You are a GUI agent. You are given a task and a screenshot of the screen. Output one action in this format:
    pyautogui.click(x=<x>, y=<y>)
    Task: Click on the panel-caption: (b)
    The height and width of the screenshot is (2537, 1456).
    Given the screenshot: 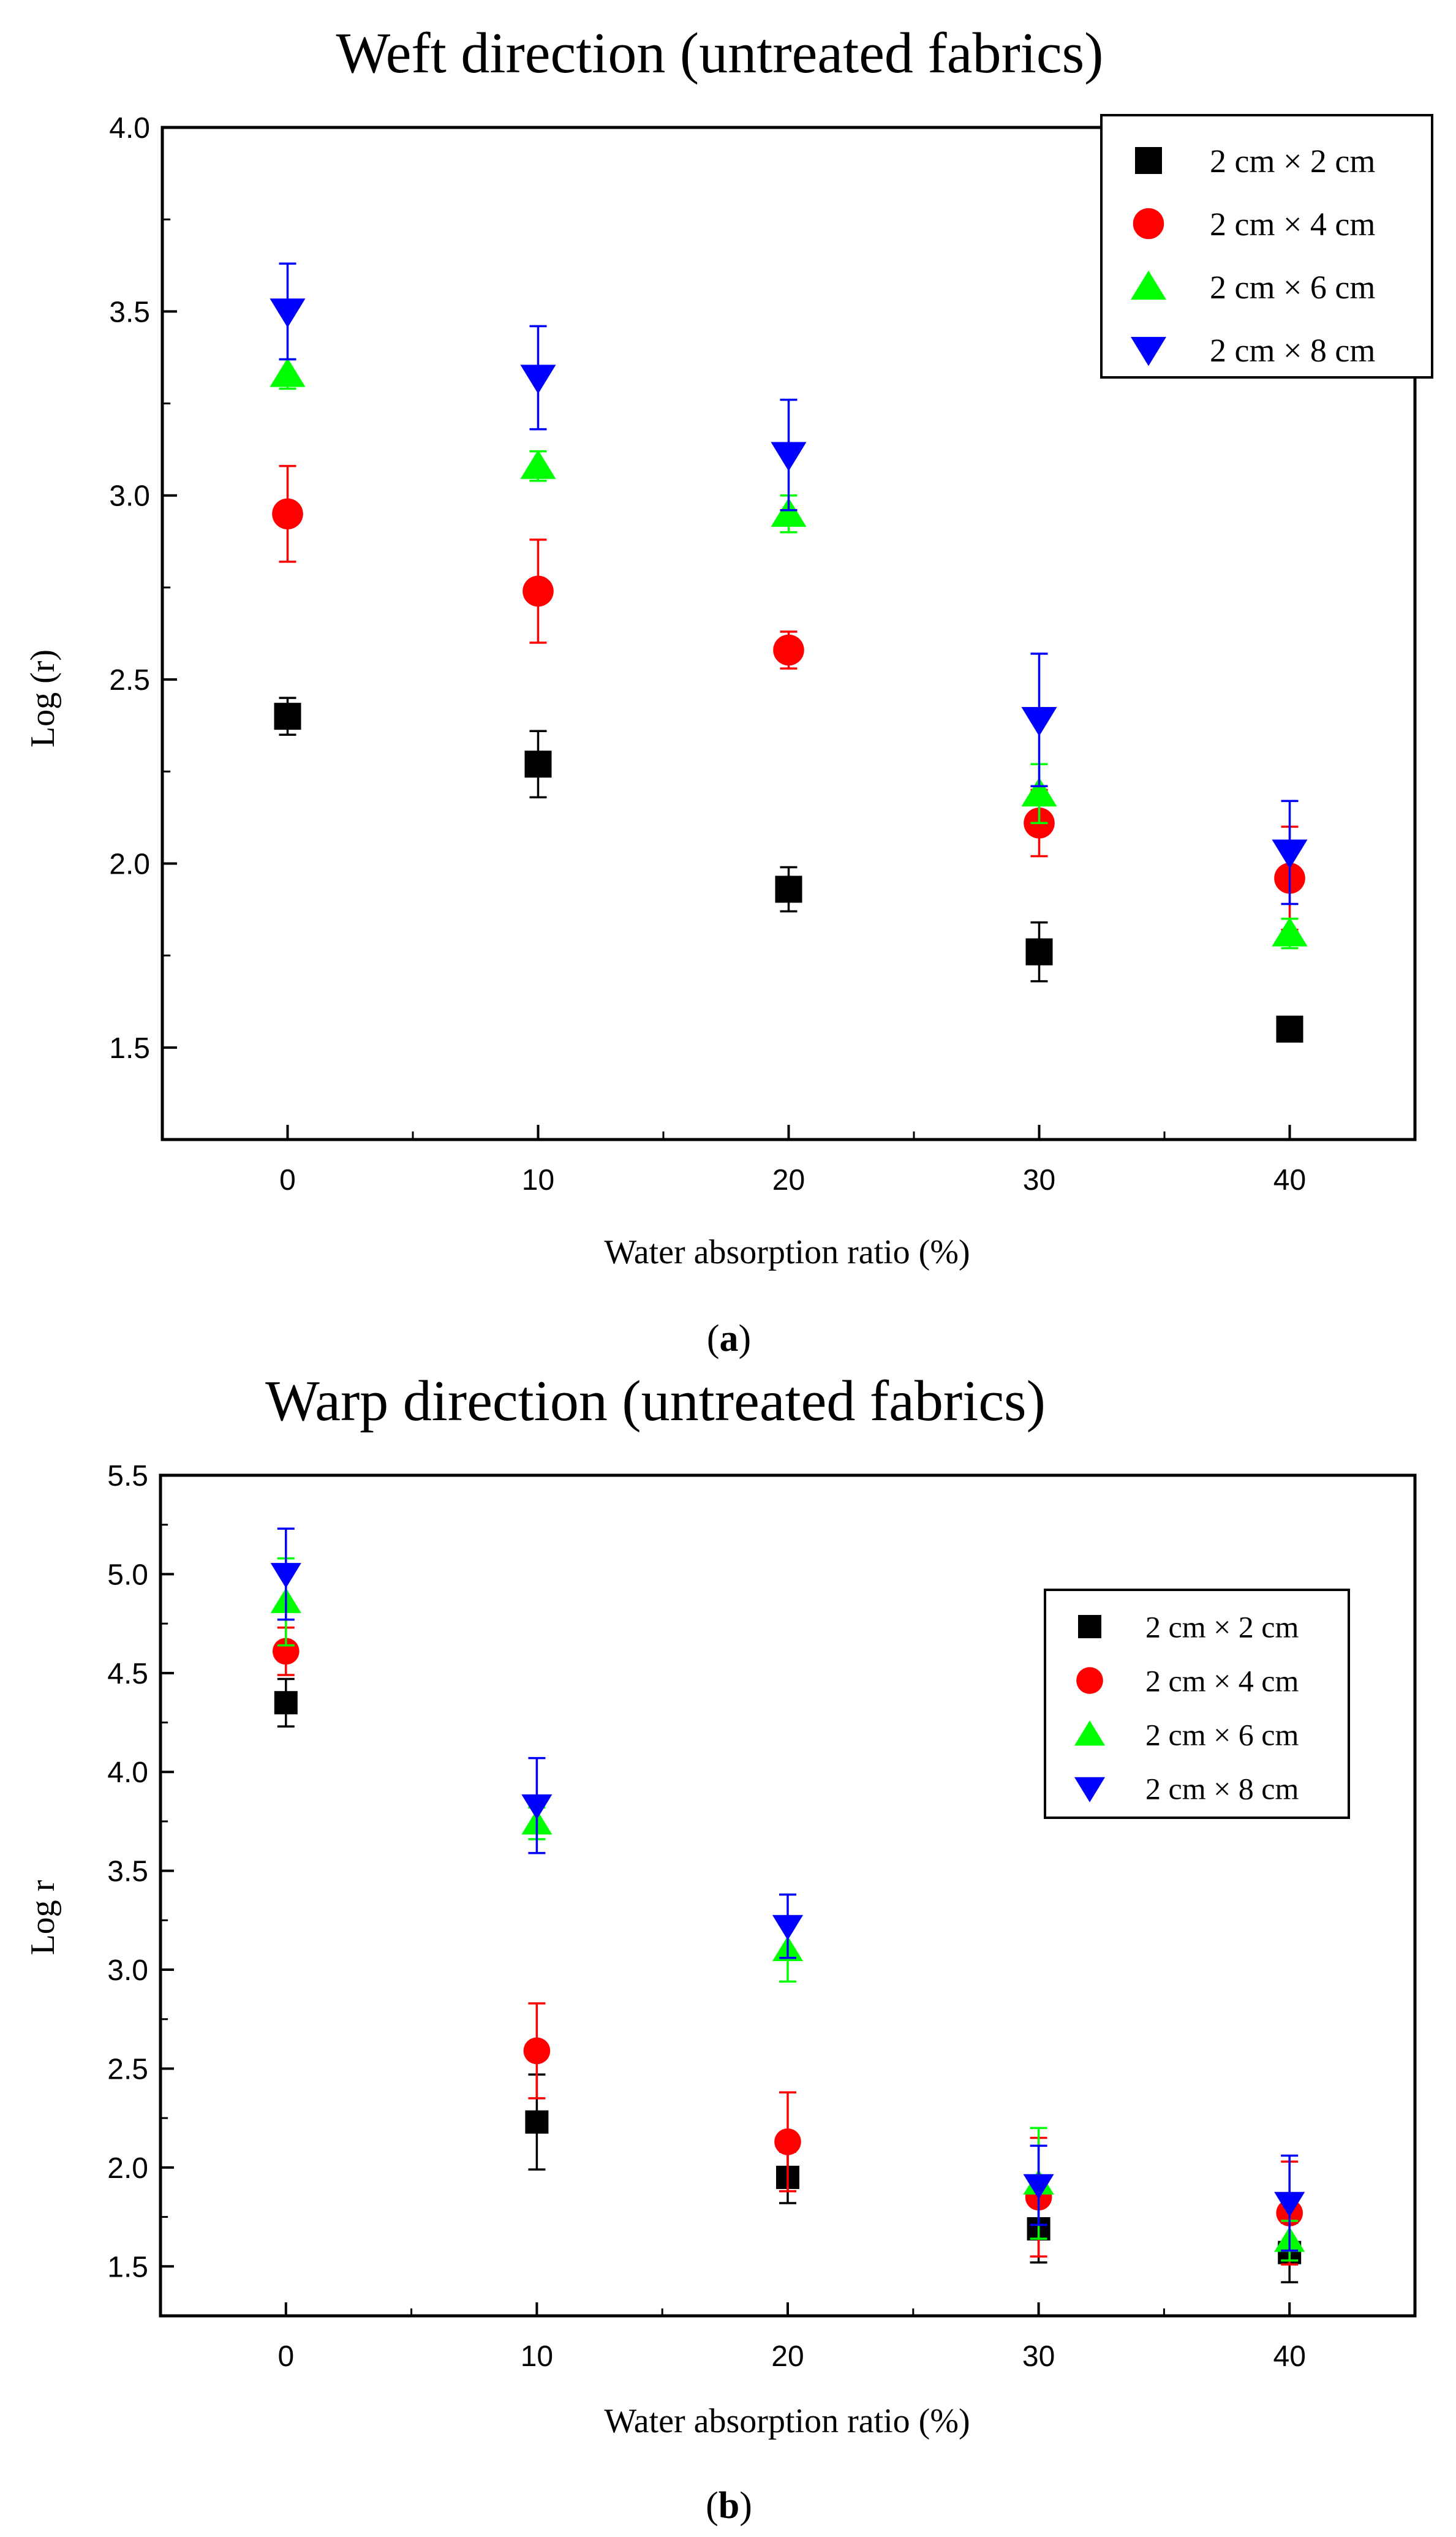 What is the action you would take?
    pyautogui.click(x=729, y=2506)
    